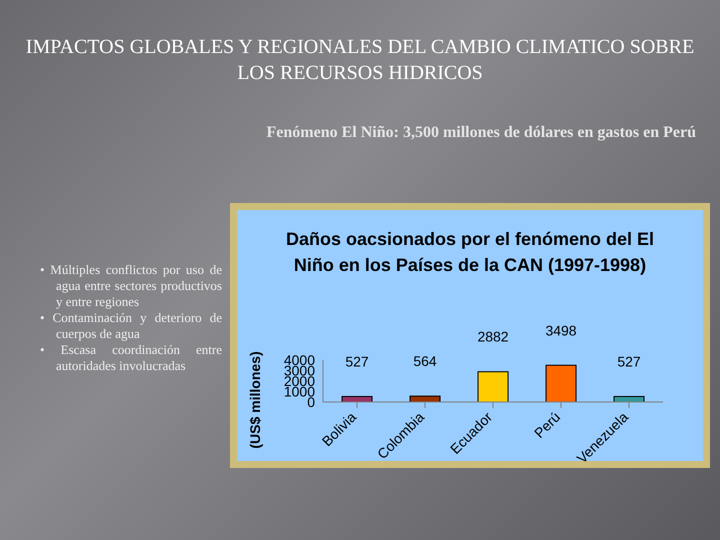 The height and width of the screenshot is (540, 720). Describe the element at coordinates (360, 60) in the screenshot. I see `text: IMPACTOS GLOBALES Y REGIONALES DEL CAMBIO CLIMATICO SOBRE LOS RECURSOS HIDRICOS` at that location.